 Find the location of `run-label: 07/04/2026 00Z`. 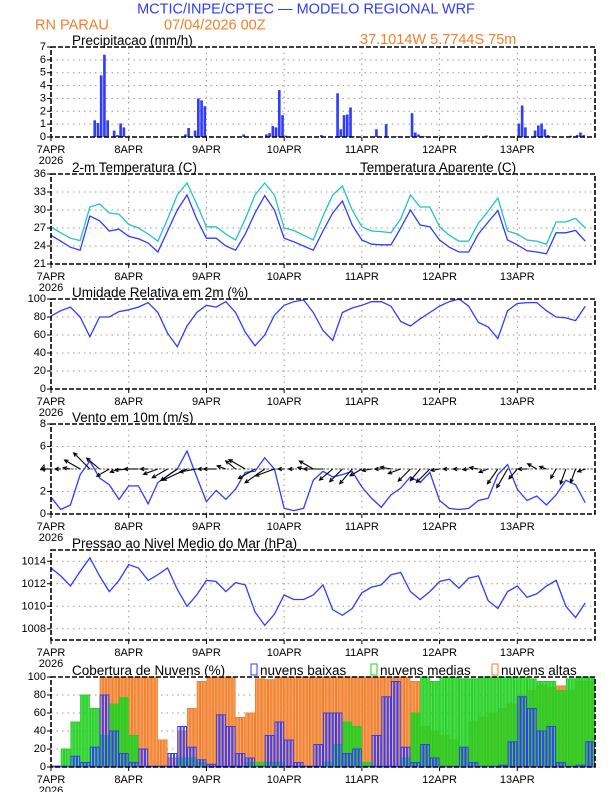

run-label: 07/04/2026 00Z is located at coordinates (215, 26).